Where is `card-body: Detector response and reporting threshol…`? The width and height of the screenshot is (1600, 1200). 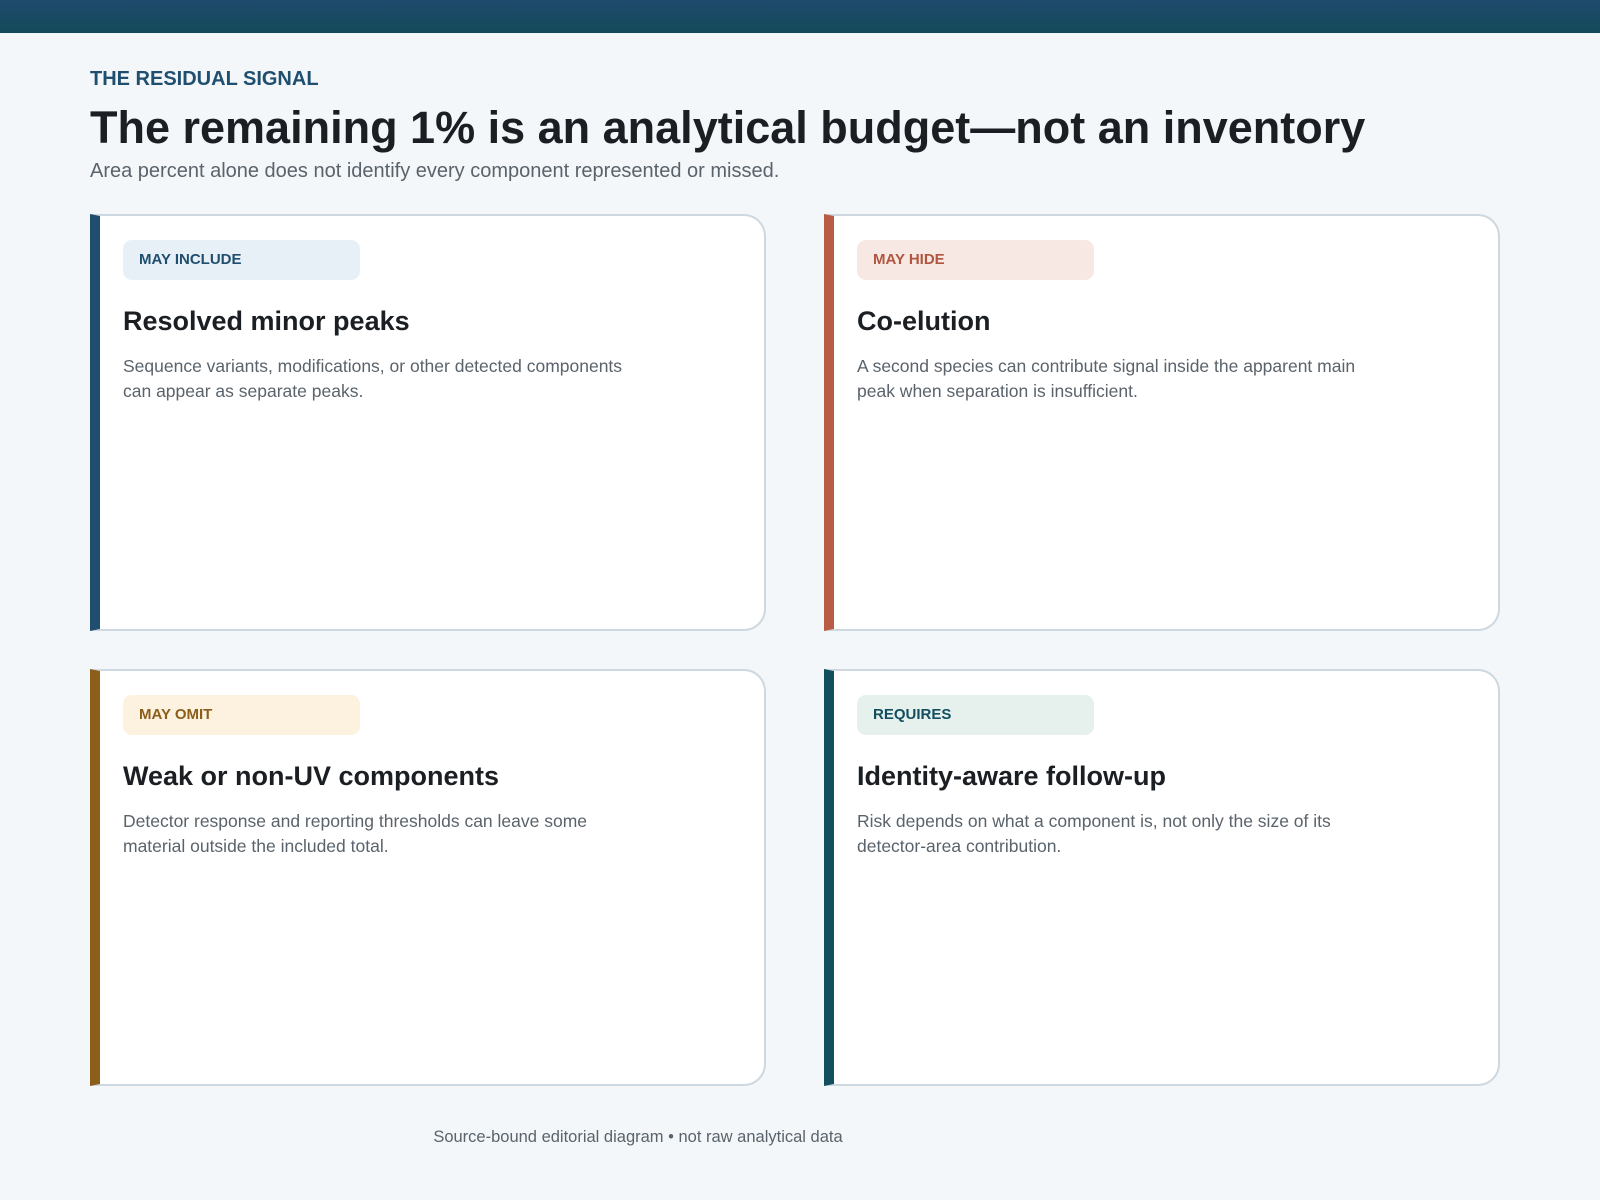
card-body: Detector response and reporting threshol… is located at coordinates (355, 833).